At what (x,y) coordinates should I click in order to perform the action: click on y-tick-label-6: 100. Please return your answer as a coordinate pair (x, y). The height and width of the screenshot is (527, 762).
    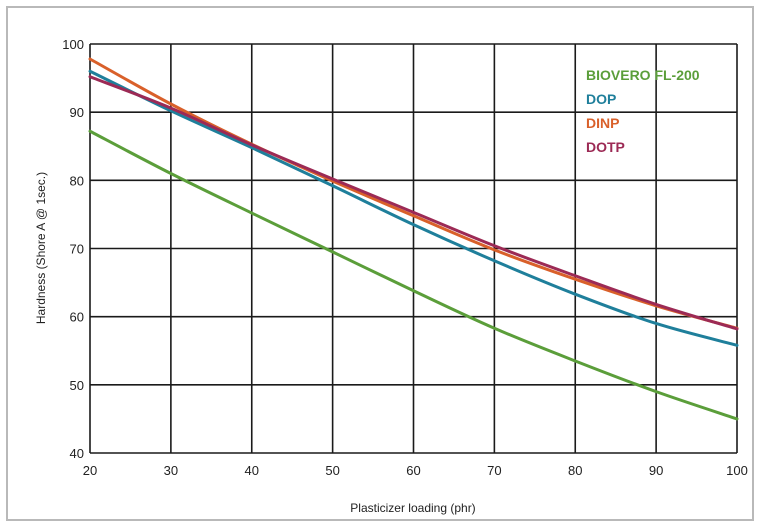
    Looking at the image, I should click on (73, 44).